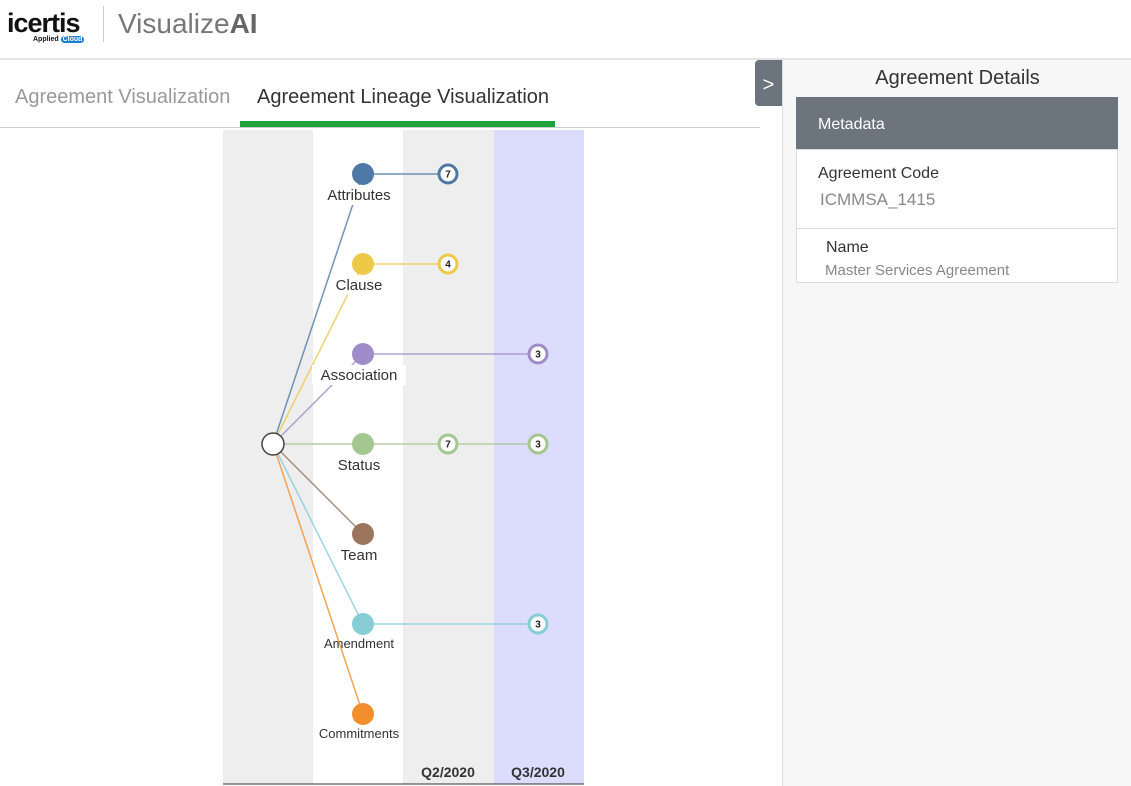 This screenshot has width=1131, height=786. What do you see at coordinates (363, 534) in the screenshot?
I see `node-team` at bounding box center [363, 534].